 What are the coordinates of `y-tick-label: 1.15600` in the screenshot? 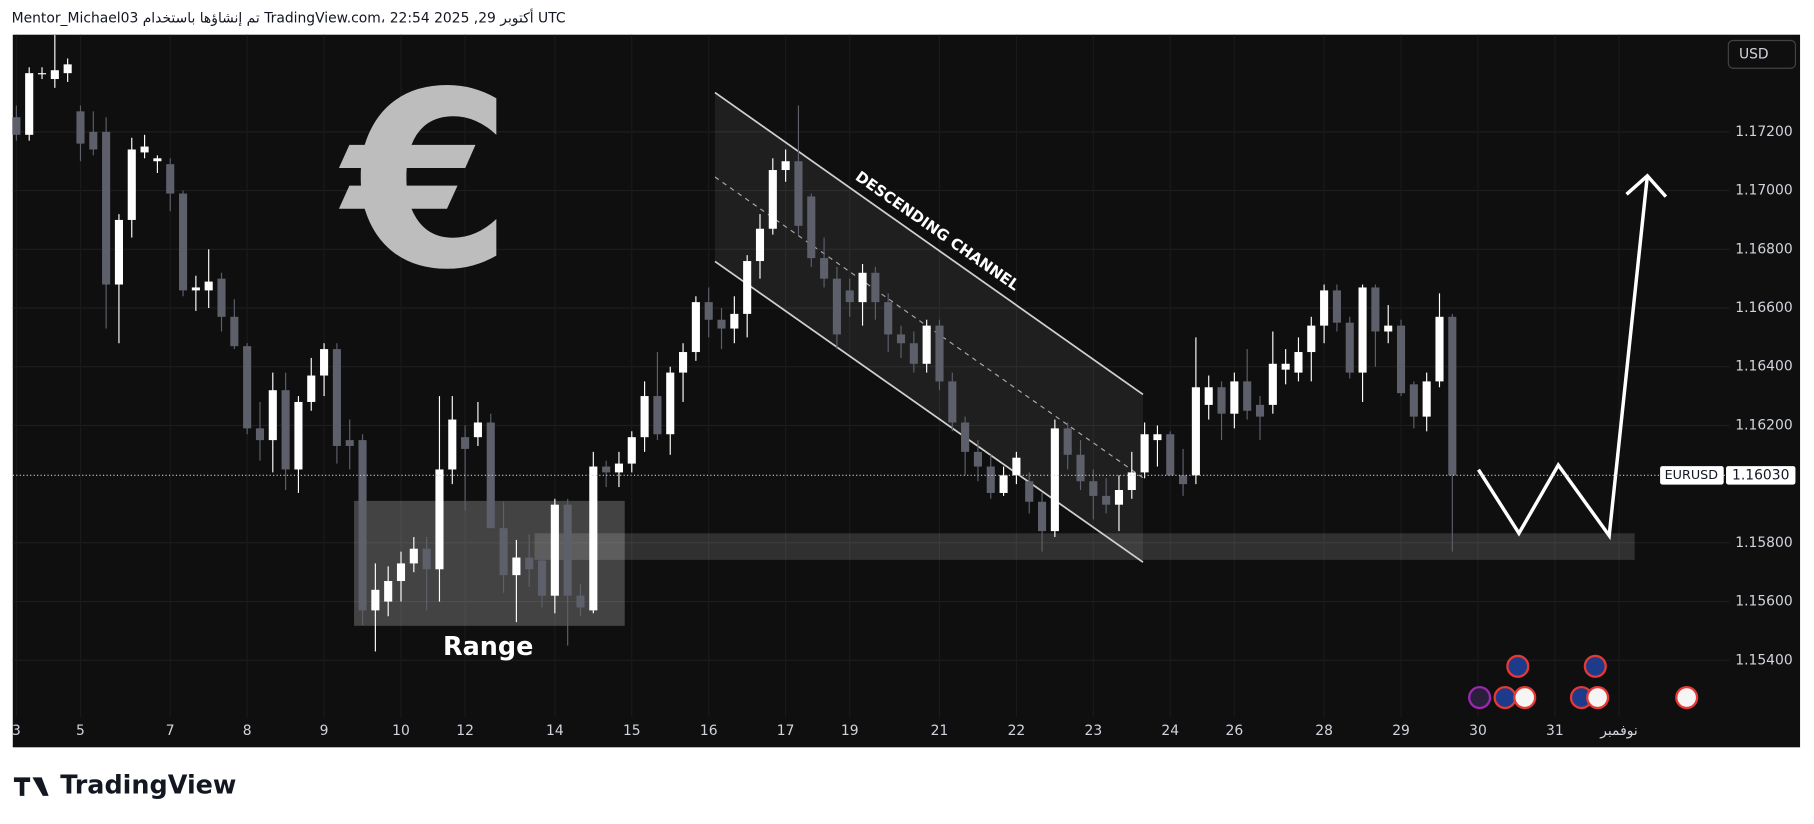 It's located at (1763, 602).